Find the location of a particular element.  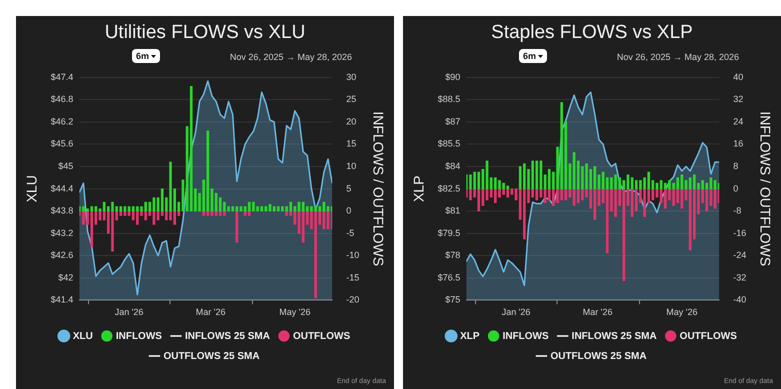

y-tick-label: $81 is located at coordinates (452, 211).